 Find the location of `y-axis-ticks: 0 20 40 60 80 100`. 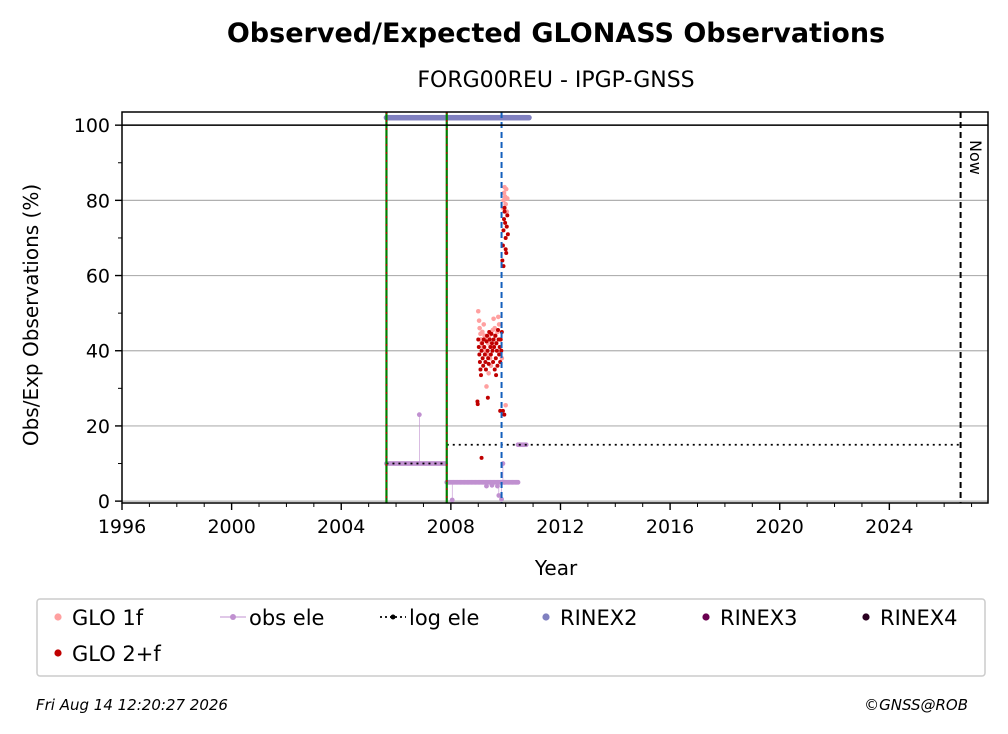

y-axis-ticks: 0 20 40 60 80 100 is located at coordinates (98, 314).